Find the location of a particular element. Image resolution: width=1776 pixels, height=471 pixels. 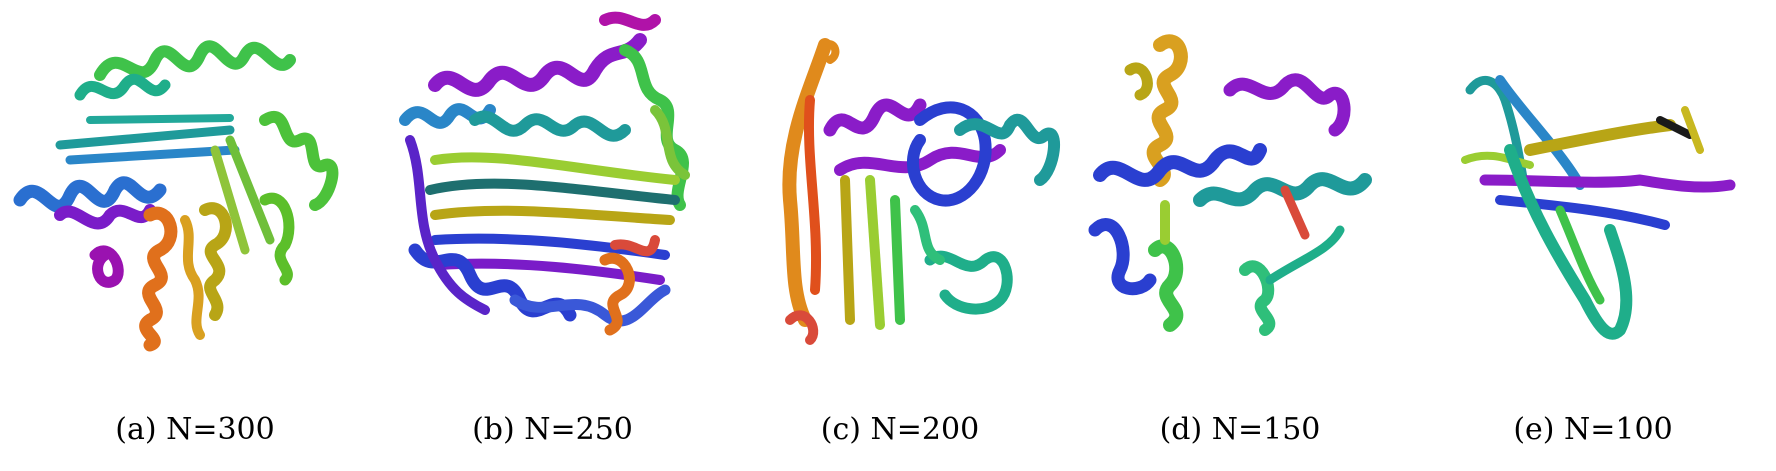

caption-d: (d) N=150 is located at coordinates (1240, 429).